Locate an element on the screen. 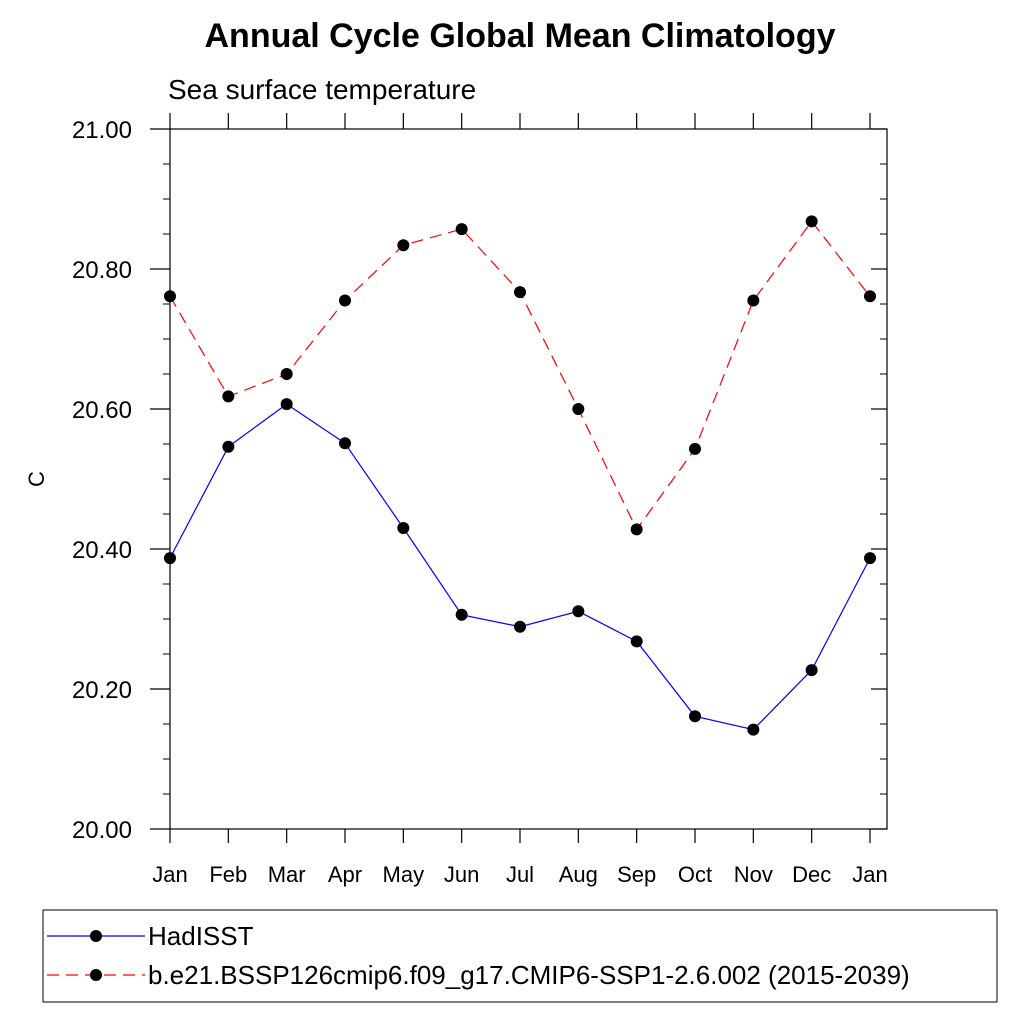 This screenshot has height=1024, width=1024. y-tick-label: 20.60 is located at coordinates (102, 410).